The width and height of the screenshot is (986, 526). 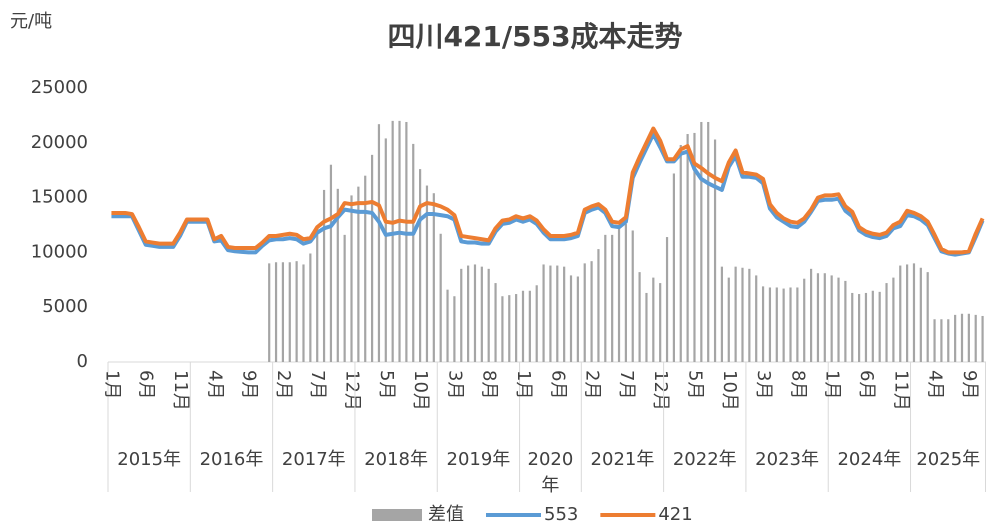 I want to click on year-label: 2024年, so click(x=869, y=459).